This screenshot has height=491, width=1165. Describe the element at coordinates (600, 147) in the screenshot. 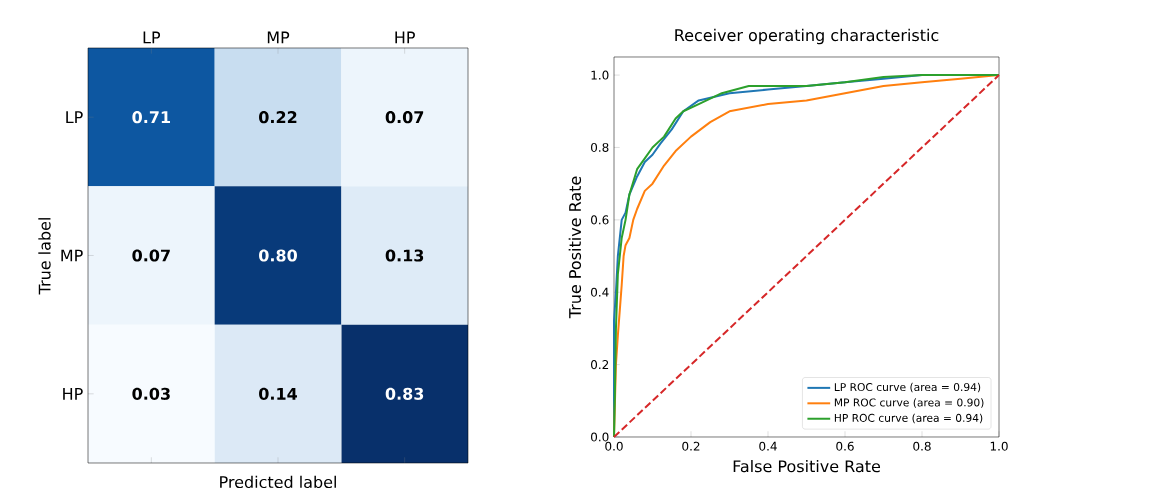

I see `y-tick-label: 0.8` at that location.